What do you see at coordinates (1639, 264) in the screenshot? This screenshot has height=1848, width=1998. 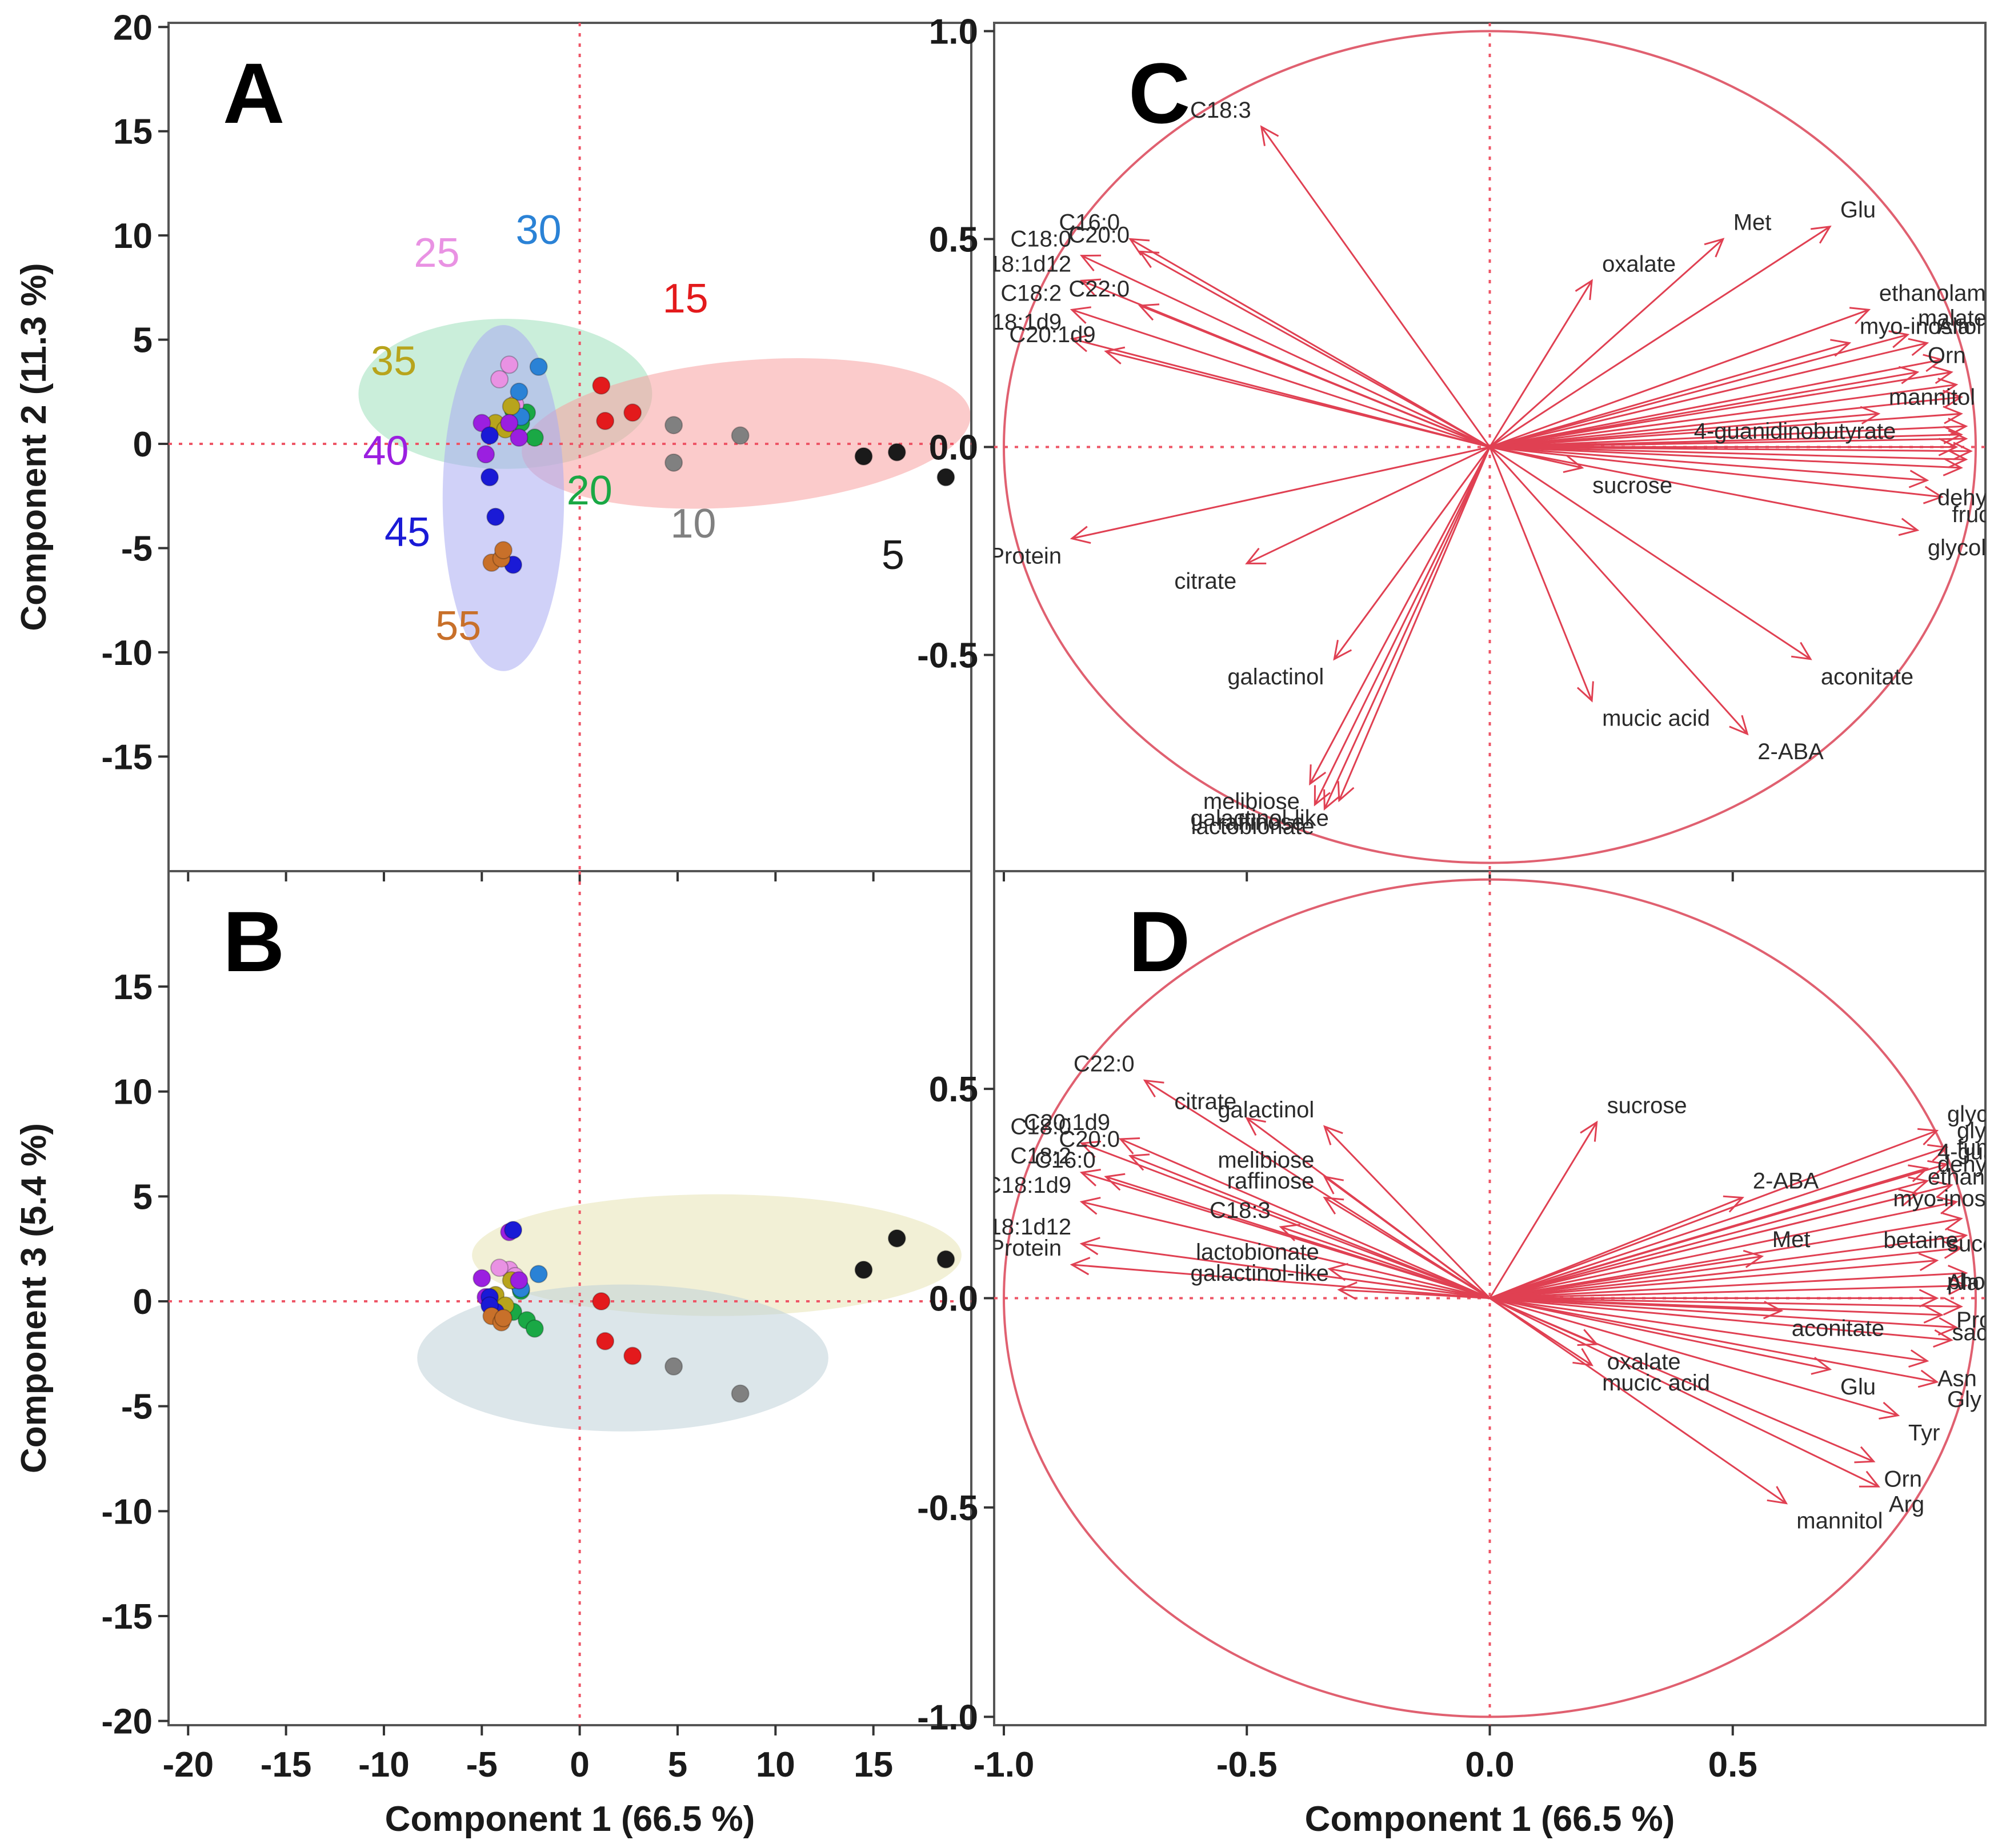 I see `vector-label-oxalate: oxalate` at bounding box center [1639, 264].